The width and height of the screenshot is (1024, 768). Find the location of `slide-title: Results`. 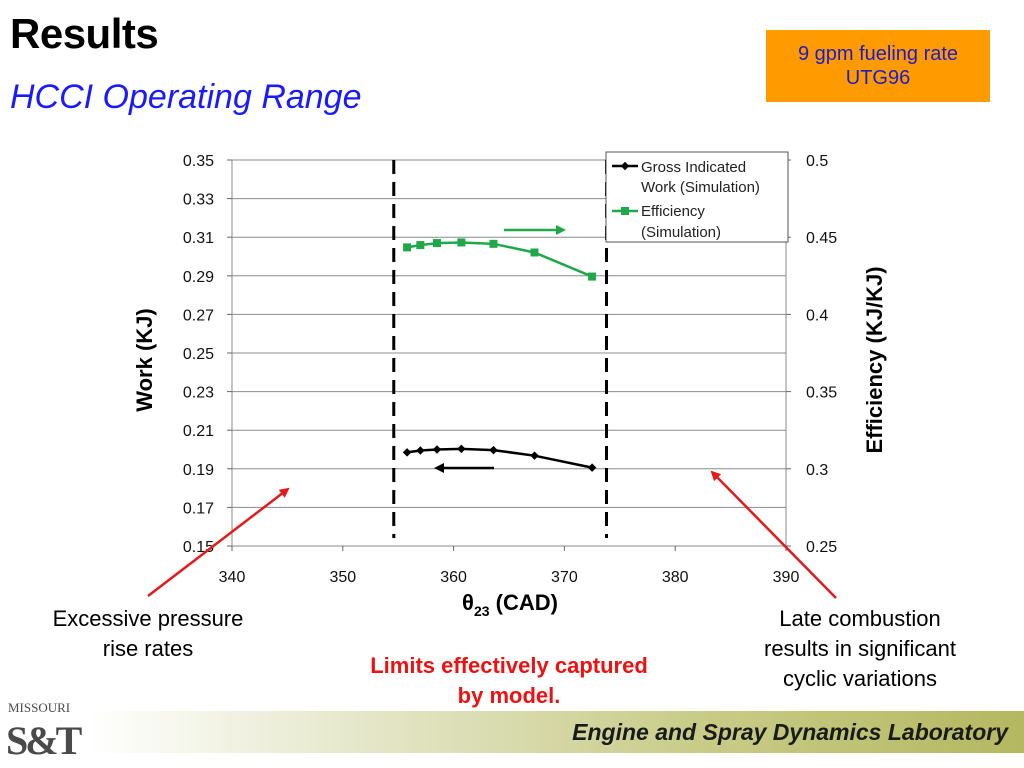

slide-title: Results is located at coordinates (84, 33).